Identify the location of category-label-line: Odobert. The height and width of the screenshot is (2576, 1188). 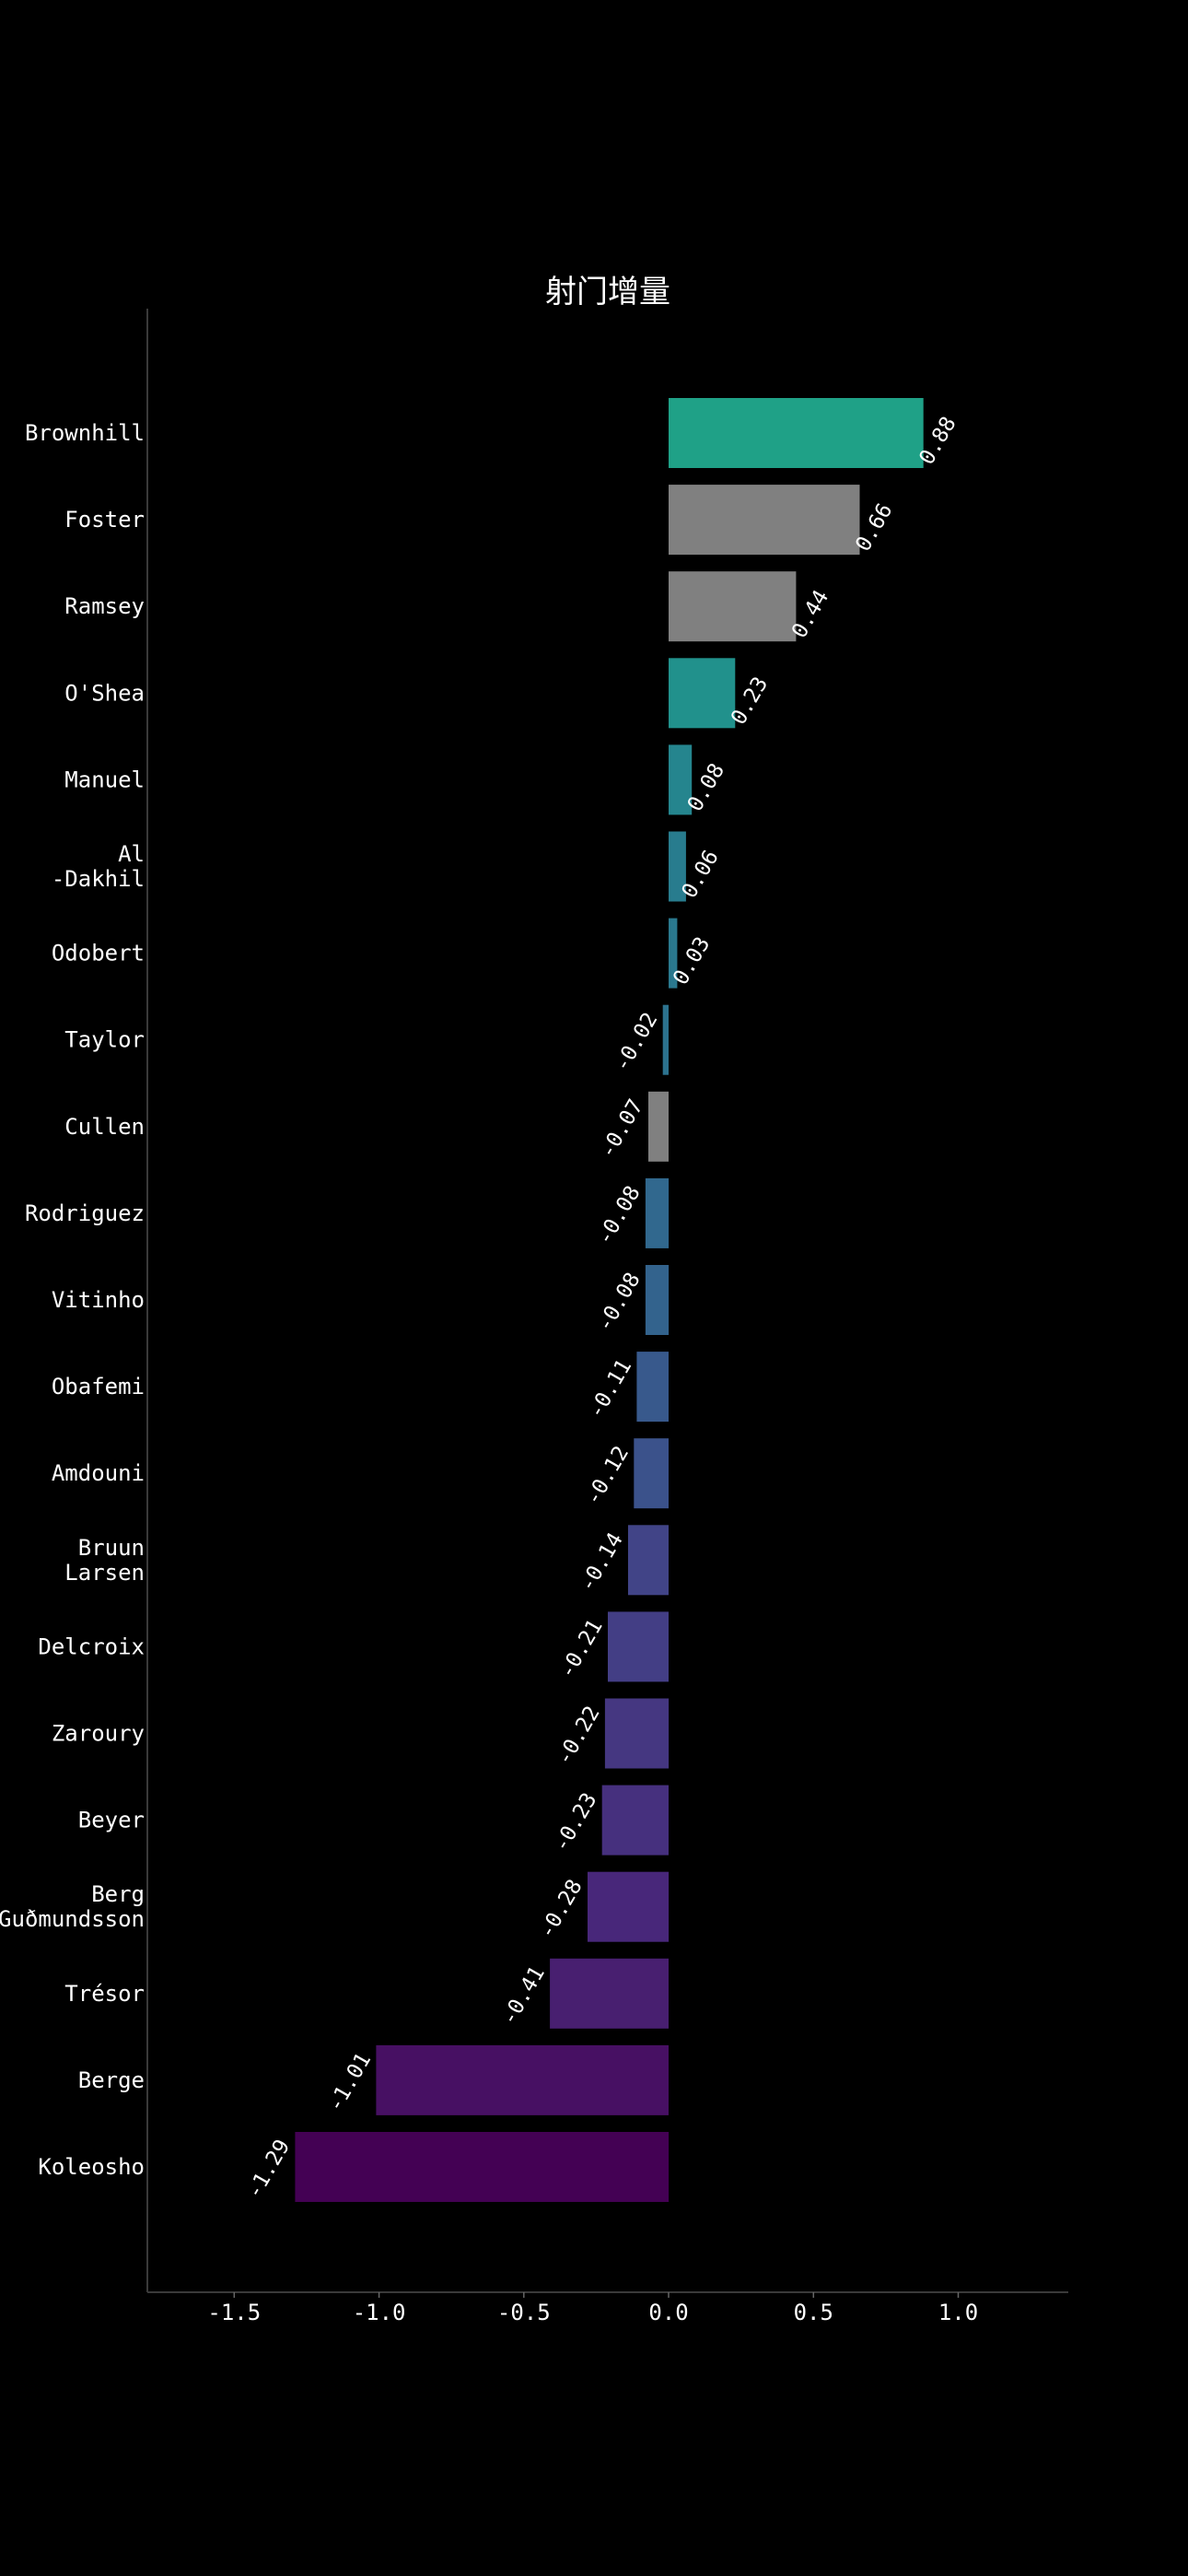
(98, 953).